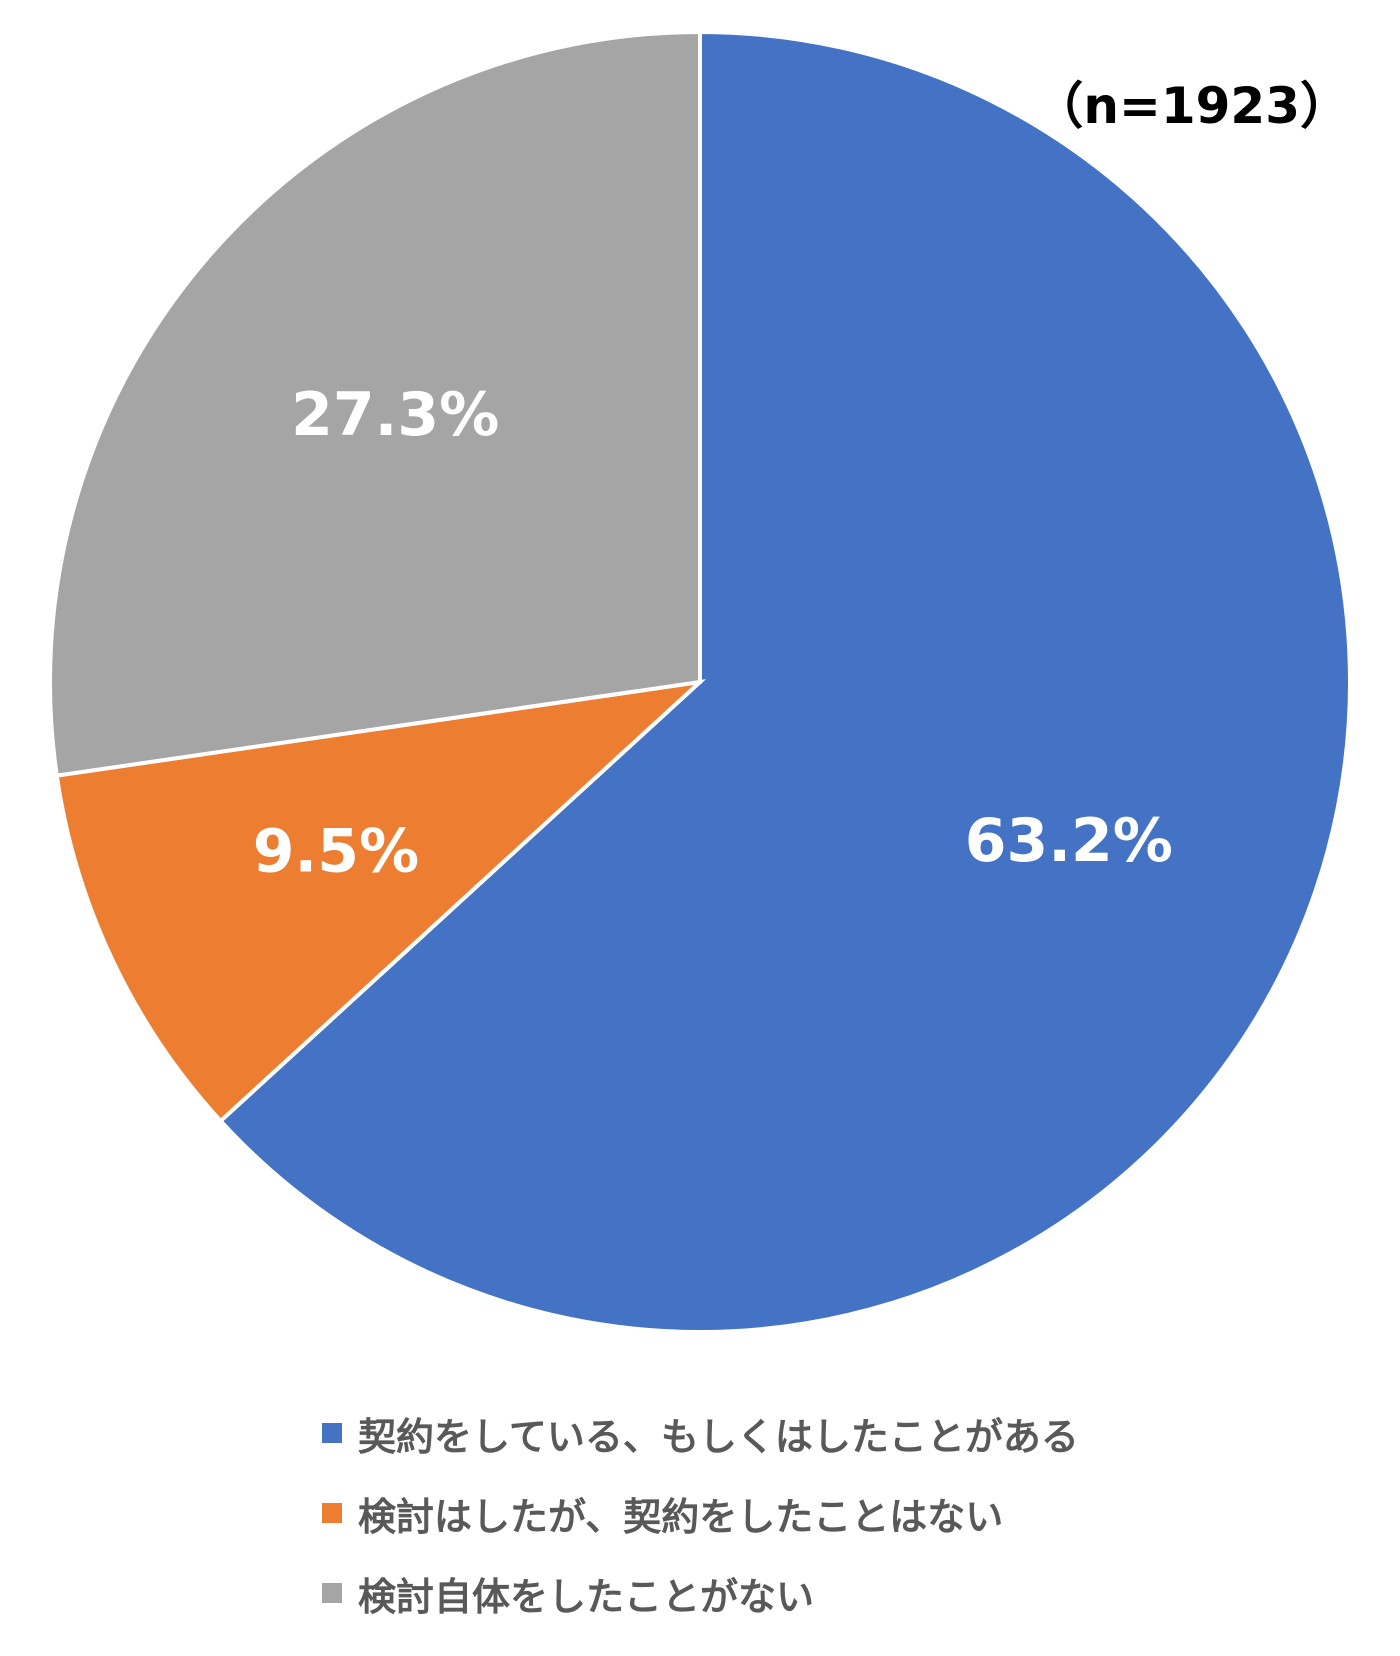 Image resolution: width=1400 pixels, height=1656 pixels. I want to click on legend-item-never-considered: 検討自体をしたことがない, so click(772, 1593).